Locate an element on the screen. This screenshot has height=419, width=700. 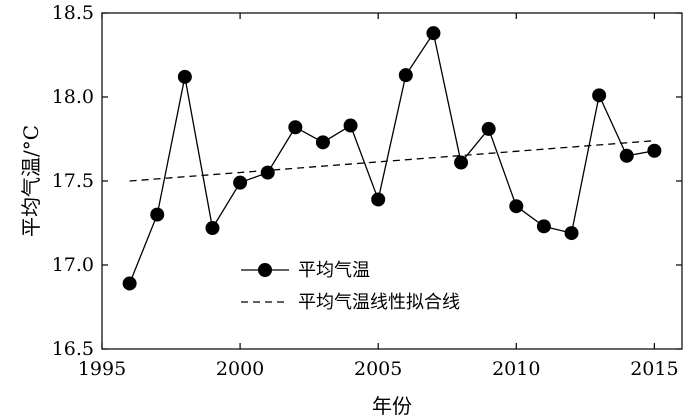
series-fit-line is located at coordinates (392, 161).